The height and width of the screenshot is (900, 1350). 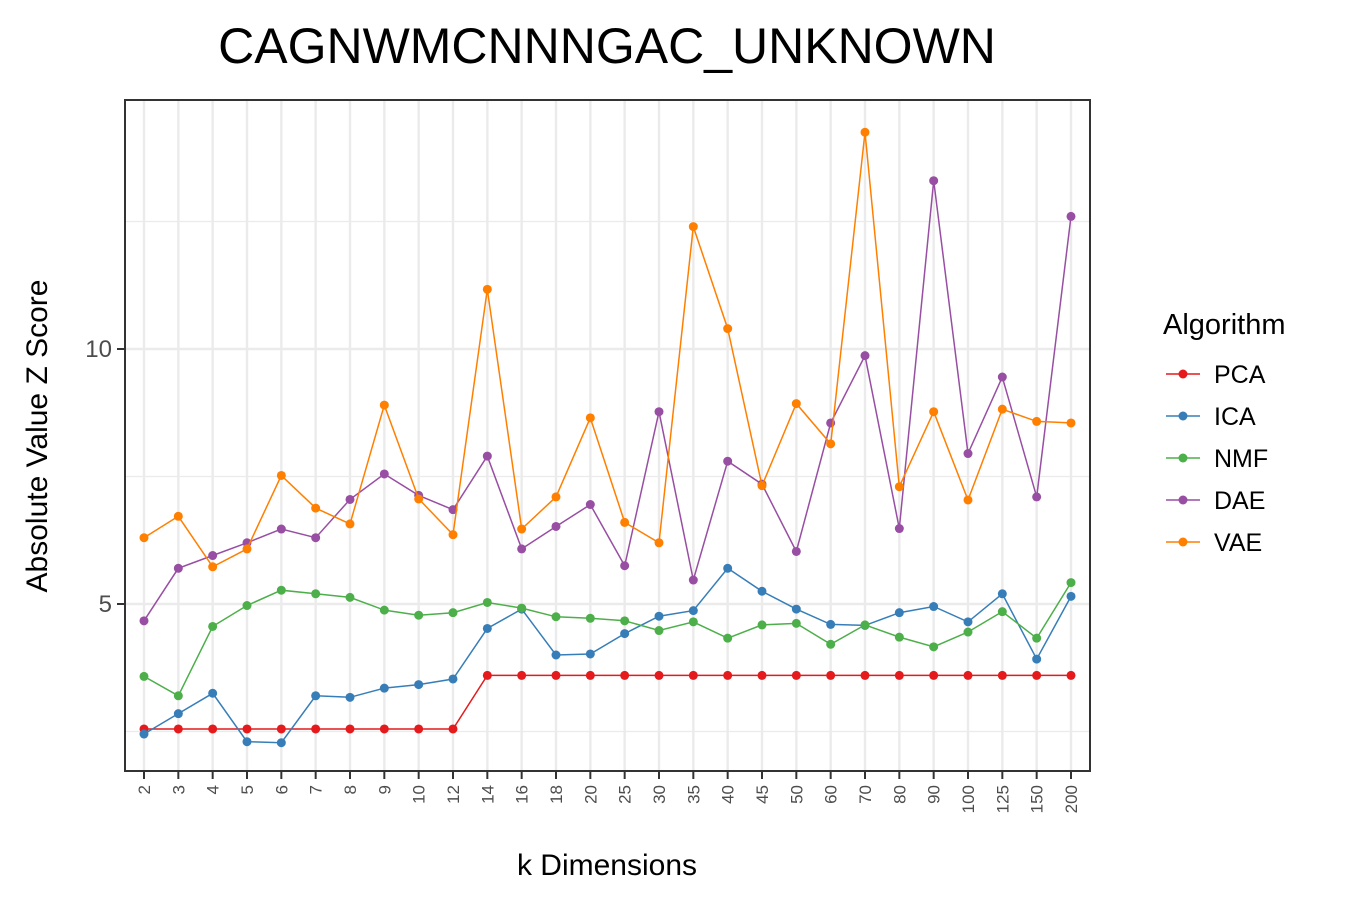 I want to click on legend-key-point-dae, so click(x=1183, y=500).